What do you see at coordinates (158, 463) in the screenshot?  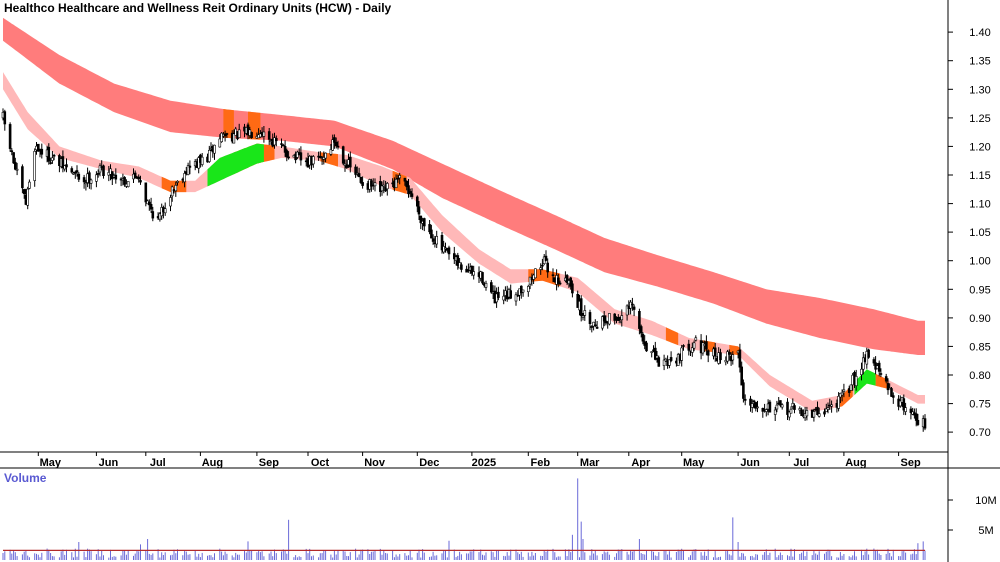 I see `time-tick-label: Jul` at bounding box center [158, 463].